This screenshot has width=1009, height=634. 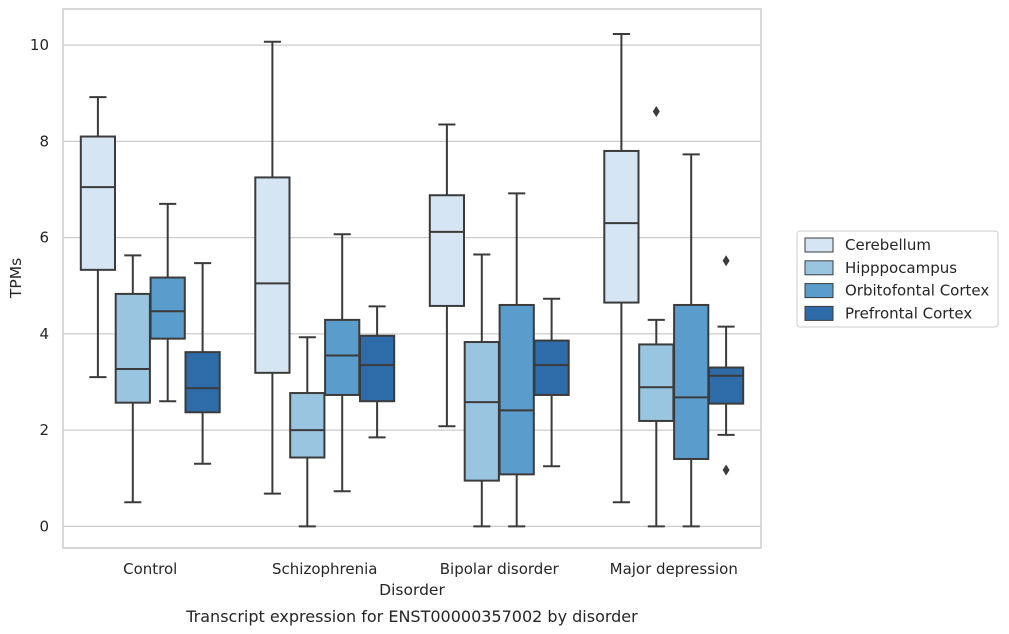 I want to click on x-tick-label: Schizophrenia, so click(x=324, y=569).